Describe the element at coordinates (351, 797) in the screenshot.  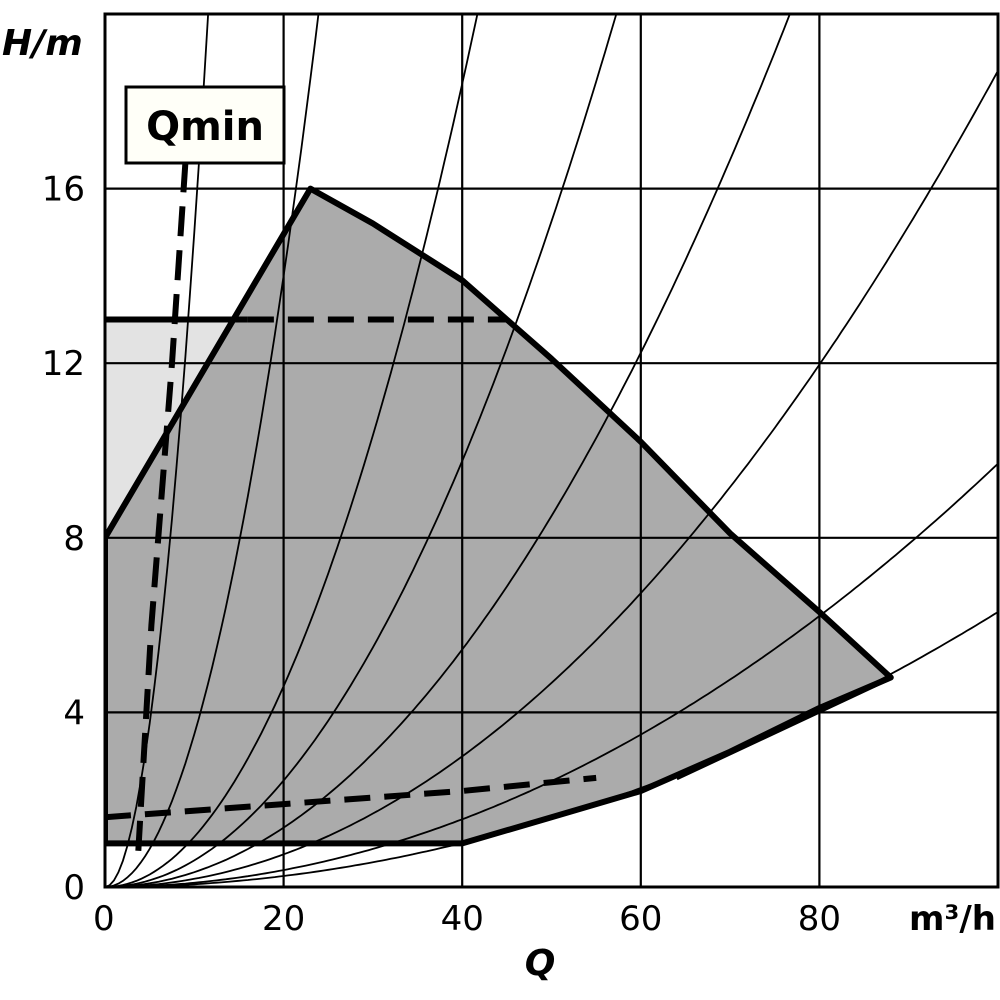
I see `lower-curve-dashed` at that location.